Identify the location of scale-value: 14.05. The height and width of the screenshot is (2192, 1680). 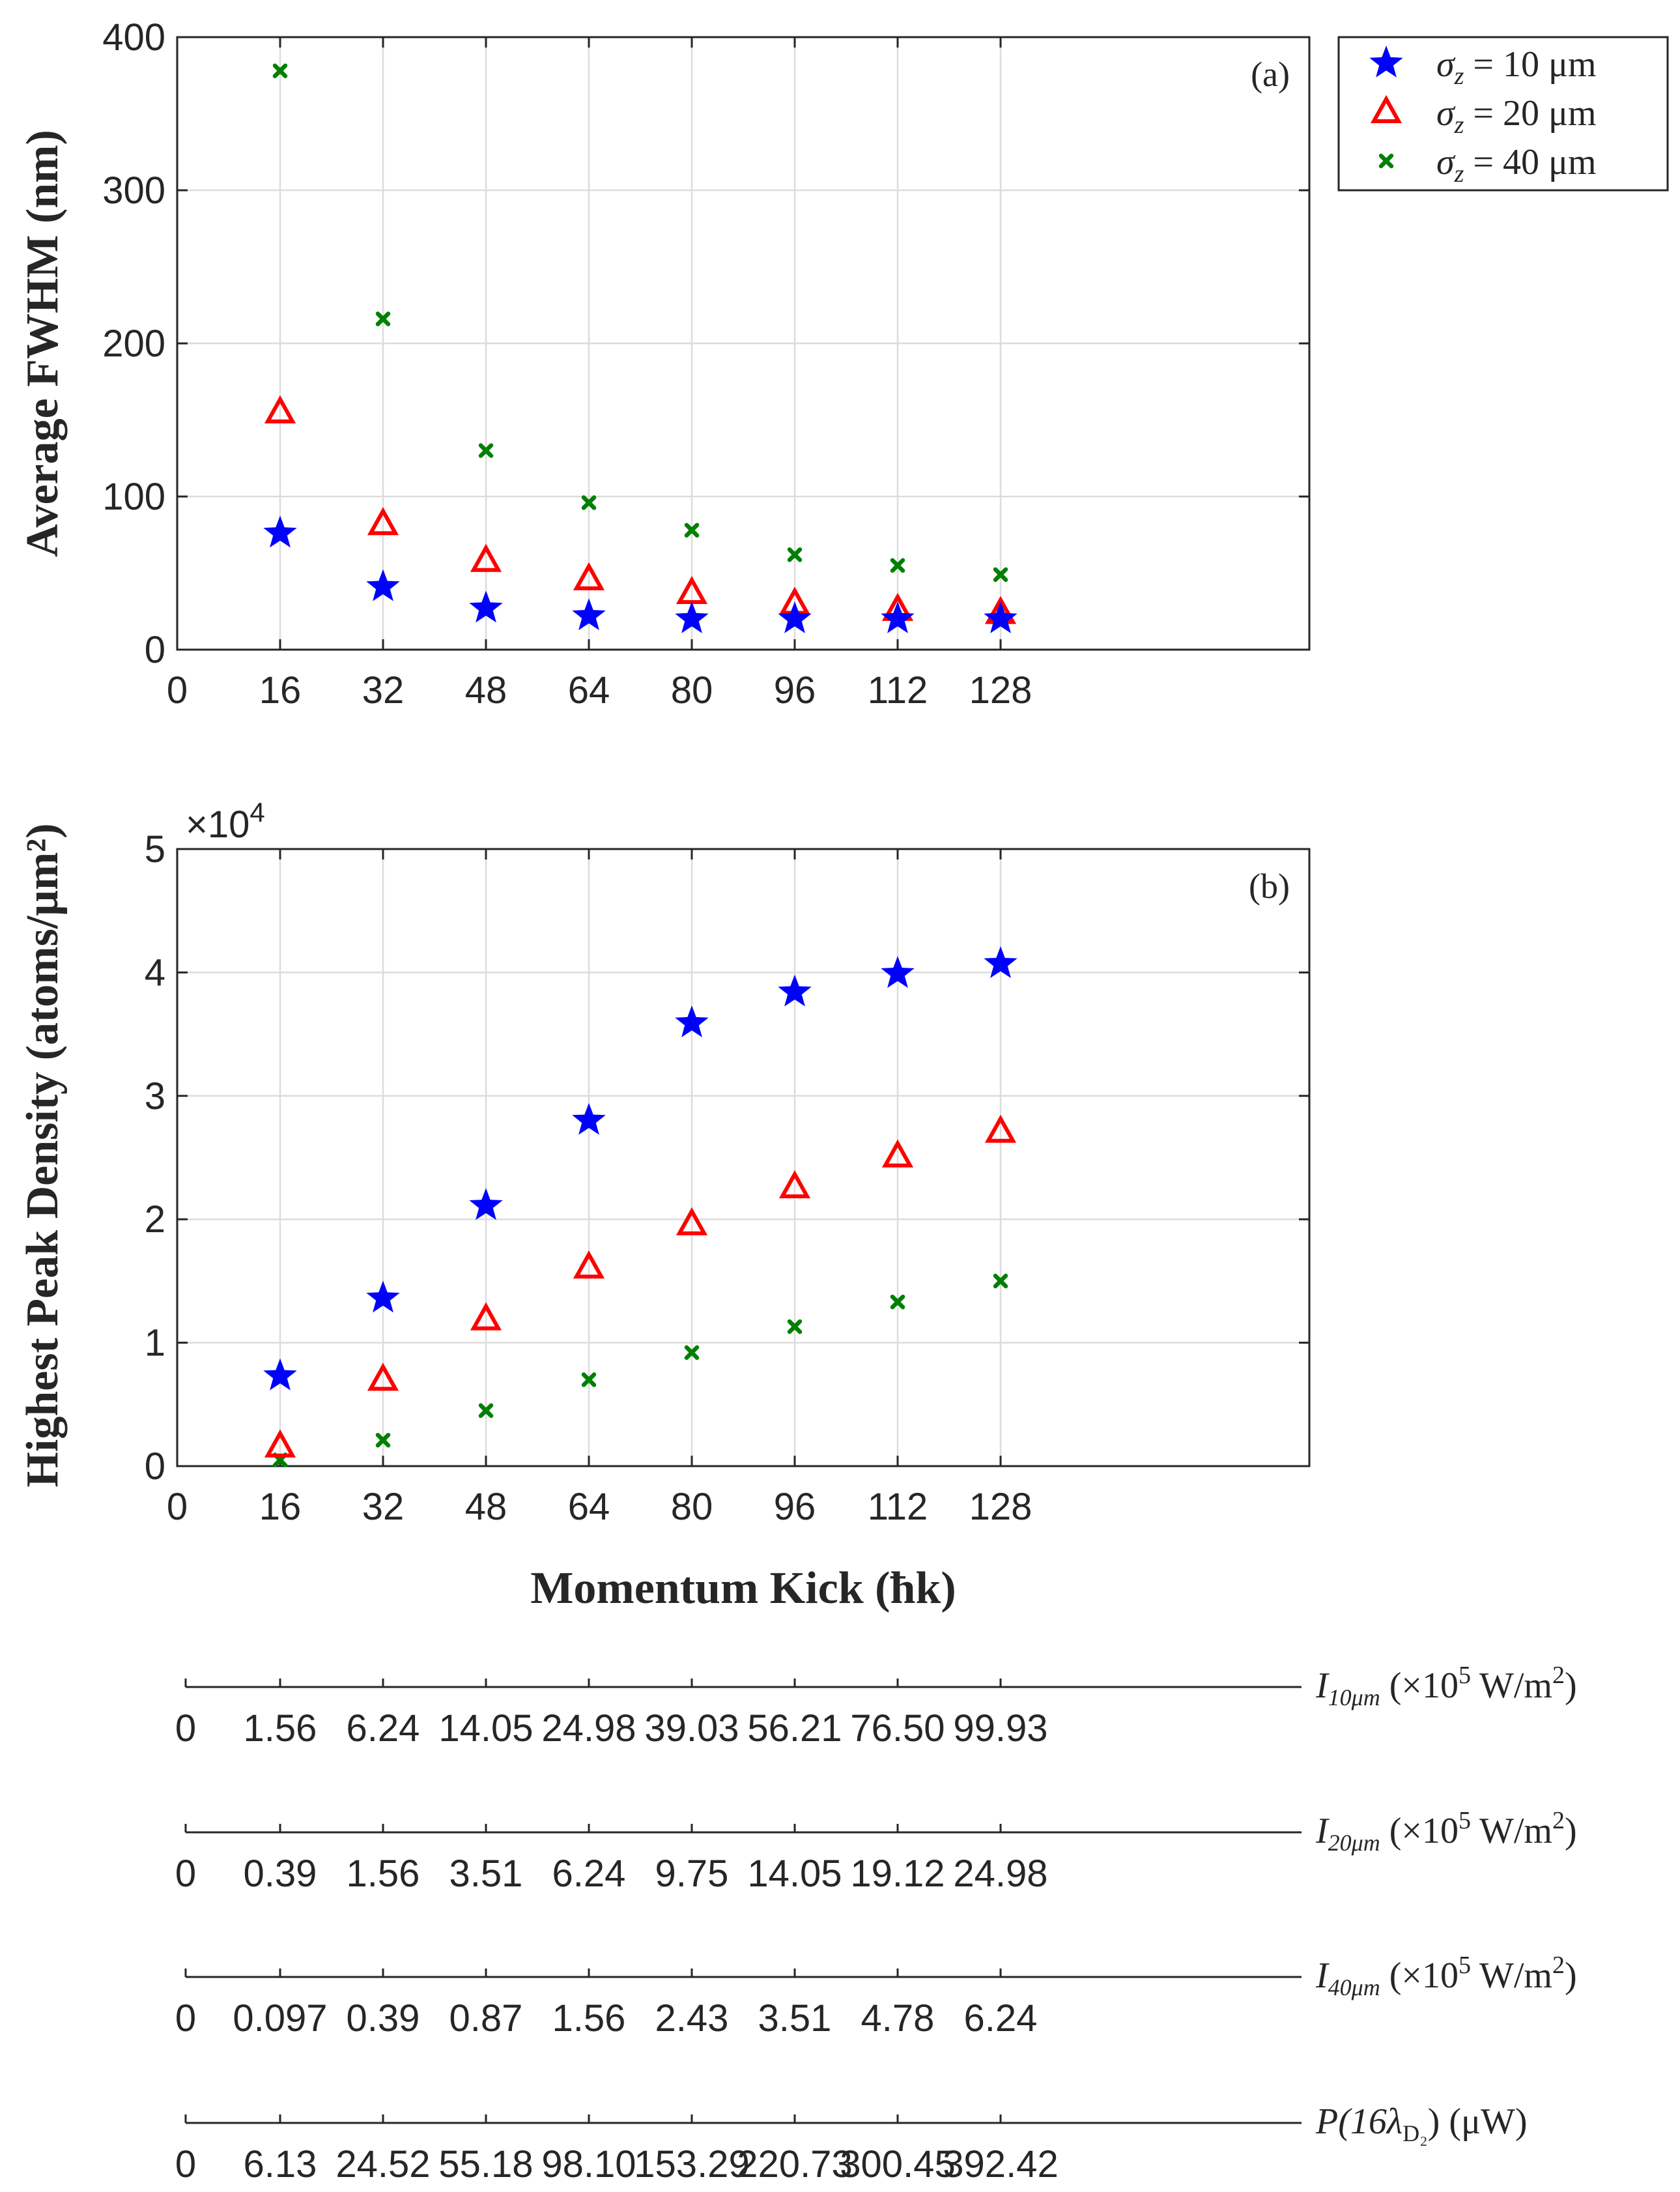
(485, 1728).